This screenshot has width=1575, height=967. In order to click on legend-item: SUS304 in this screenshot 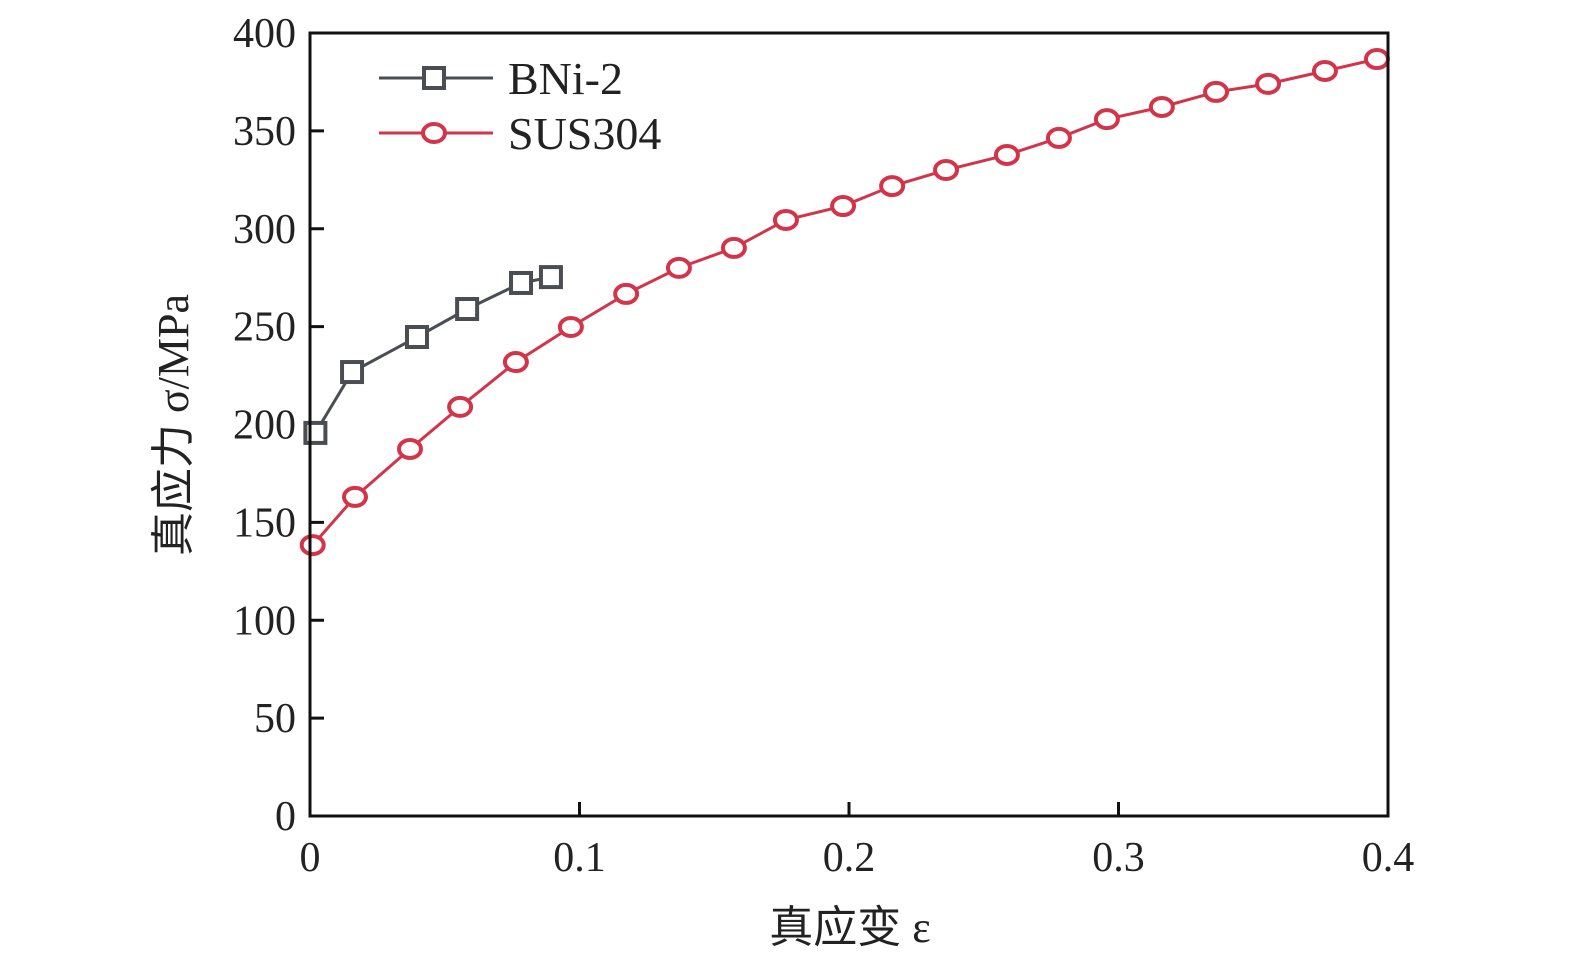, I will do `click(520, 133)`.